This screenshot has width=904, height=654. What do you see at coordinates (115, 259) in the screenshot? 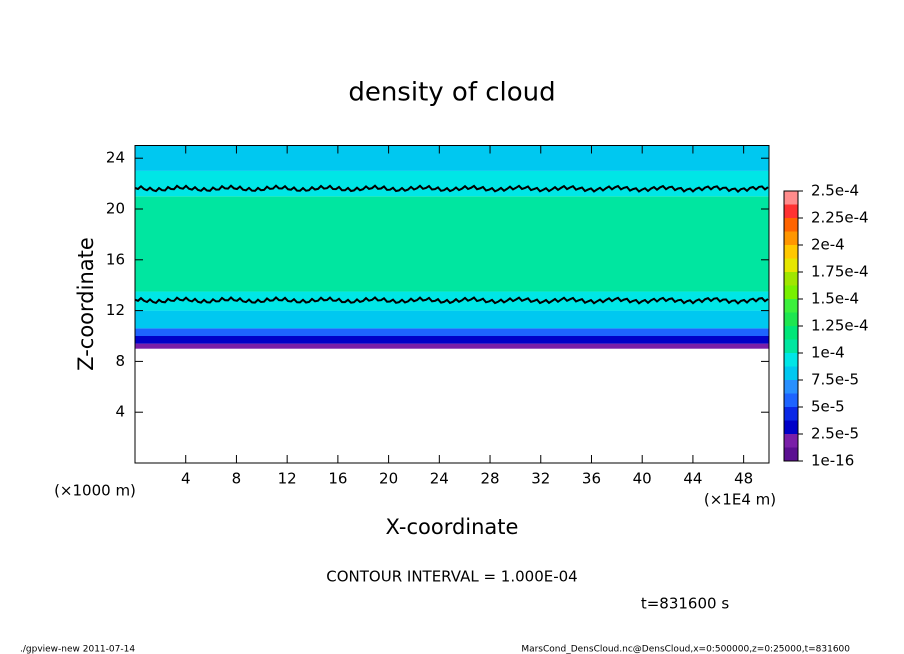
I see `y-tick-label: 16` at bounding box center [115, 259].